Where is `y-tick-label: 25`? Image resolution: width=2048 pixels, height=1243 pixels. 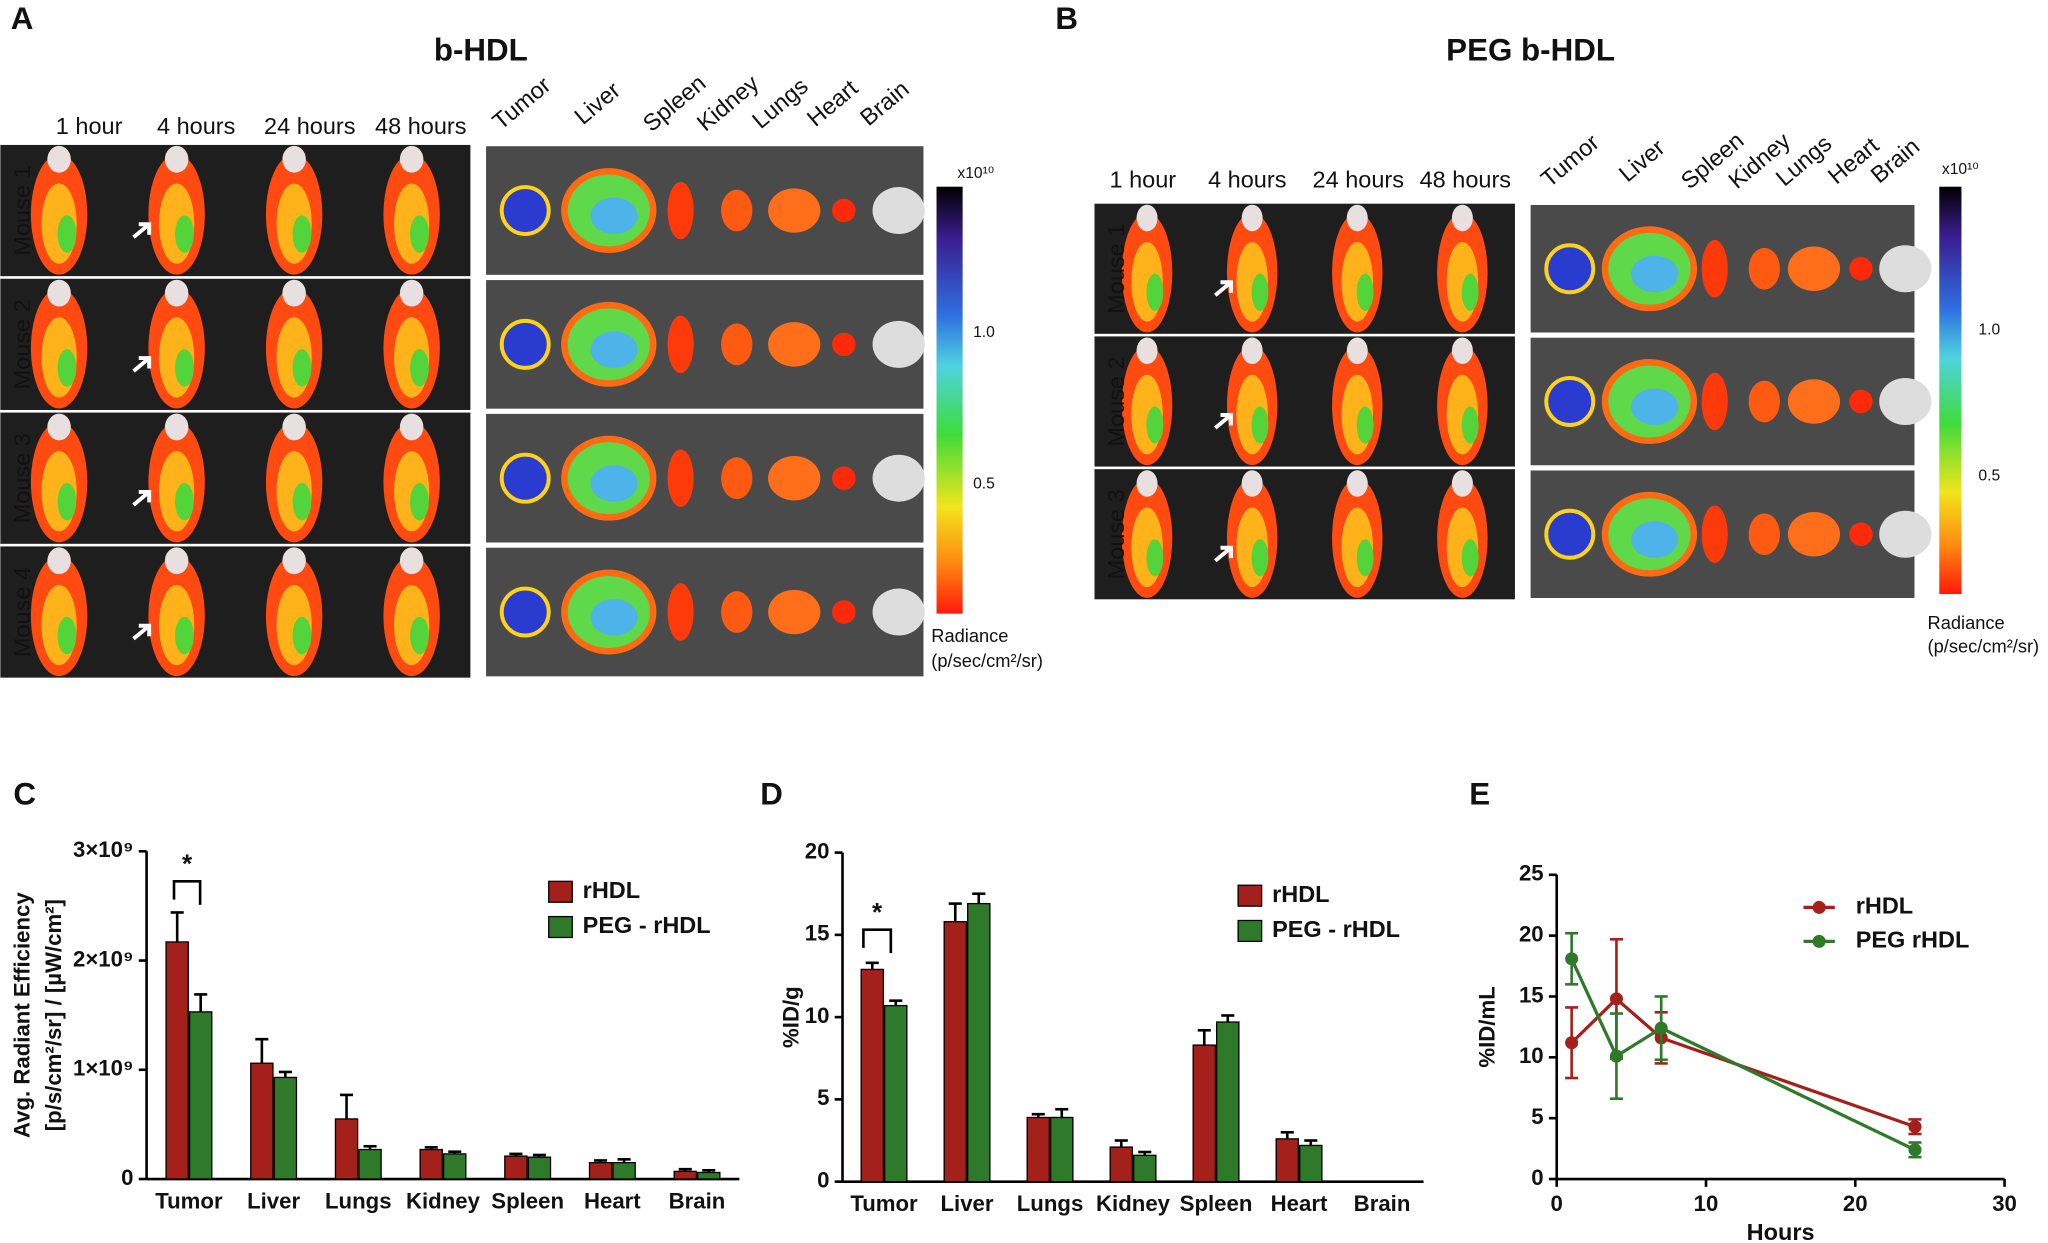 y-tick-label: 25 is located at coordinates (1531, 873).